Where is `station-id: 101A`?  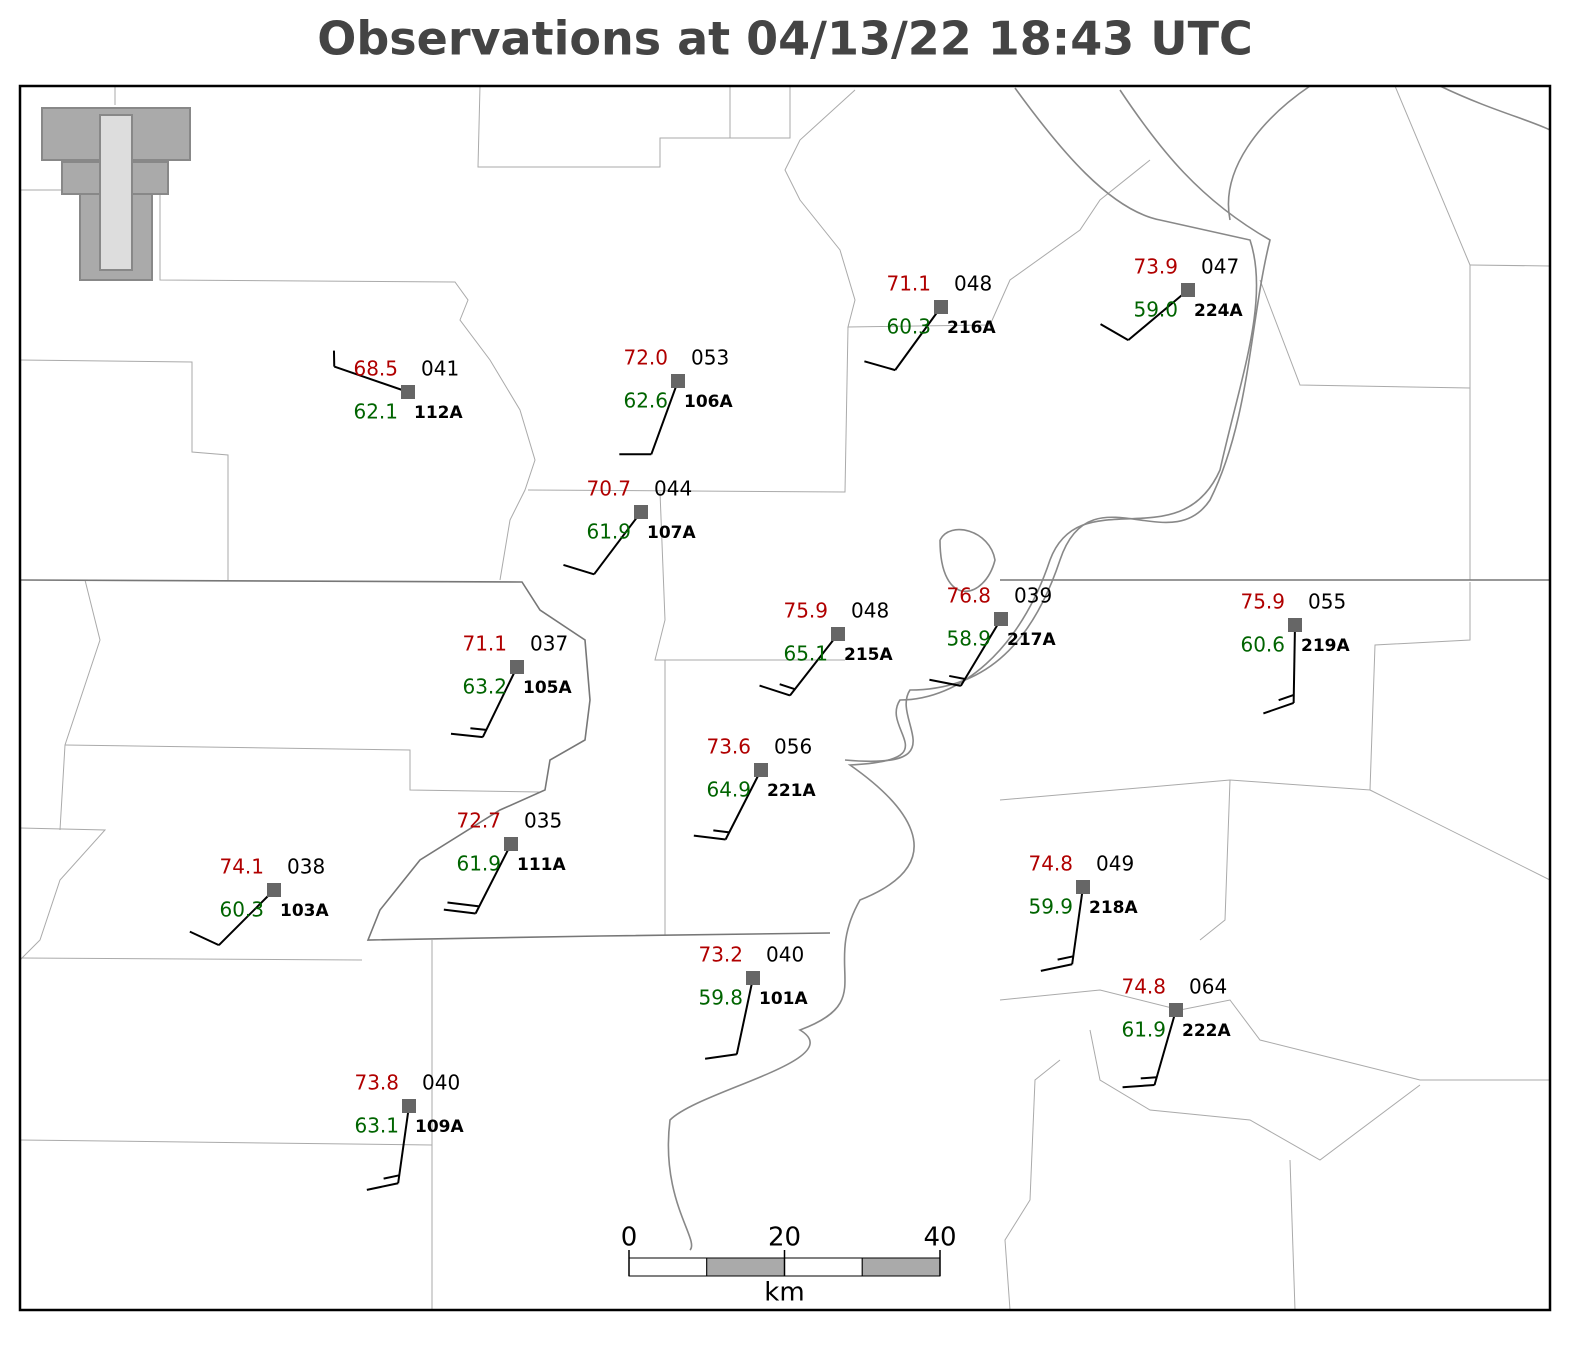 station-id: 101A is located at coordinates (783, 999).